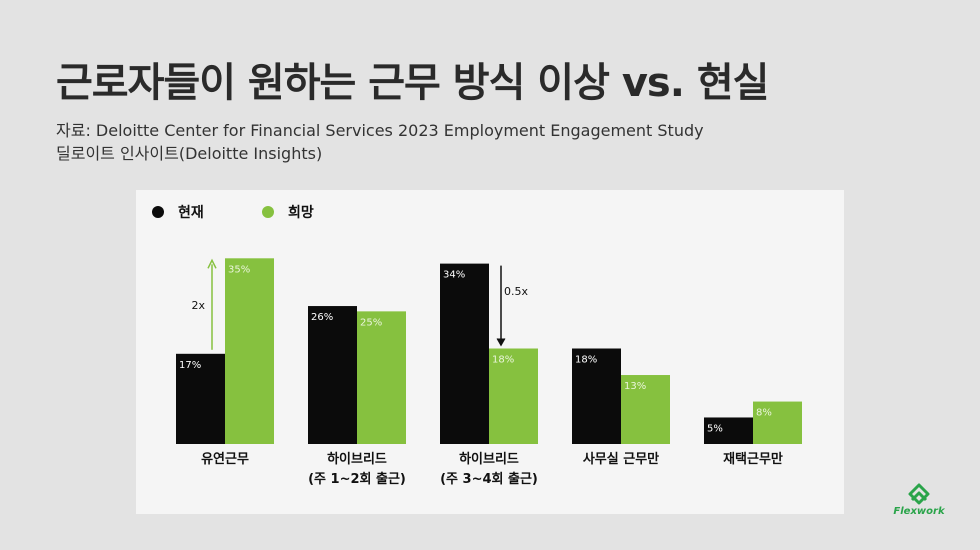 This screenshot has height=550, width=980. What do you see at coordinates (635, 386) in the screenshot?
I see `value-label-희망-3: 13%` at bounding box center [635, 386].